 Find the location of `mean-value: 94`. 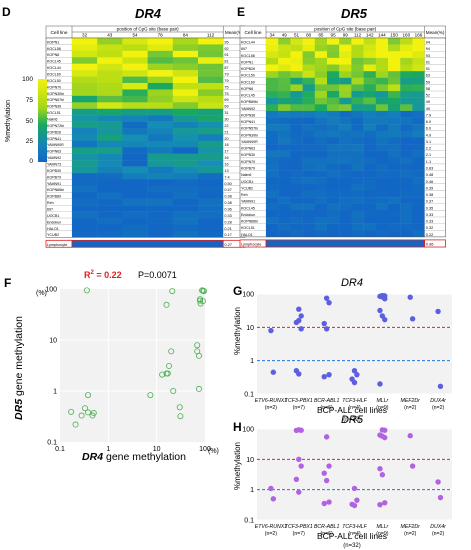

mean-value: 94 is located at coordinates (428, 49).